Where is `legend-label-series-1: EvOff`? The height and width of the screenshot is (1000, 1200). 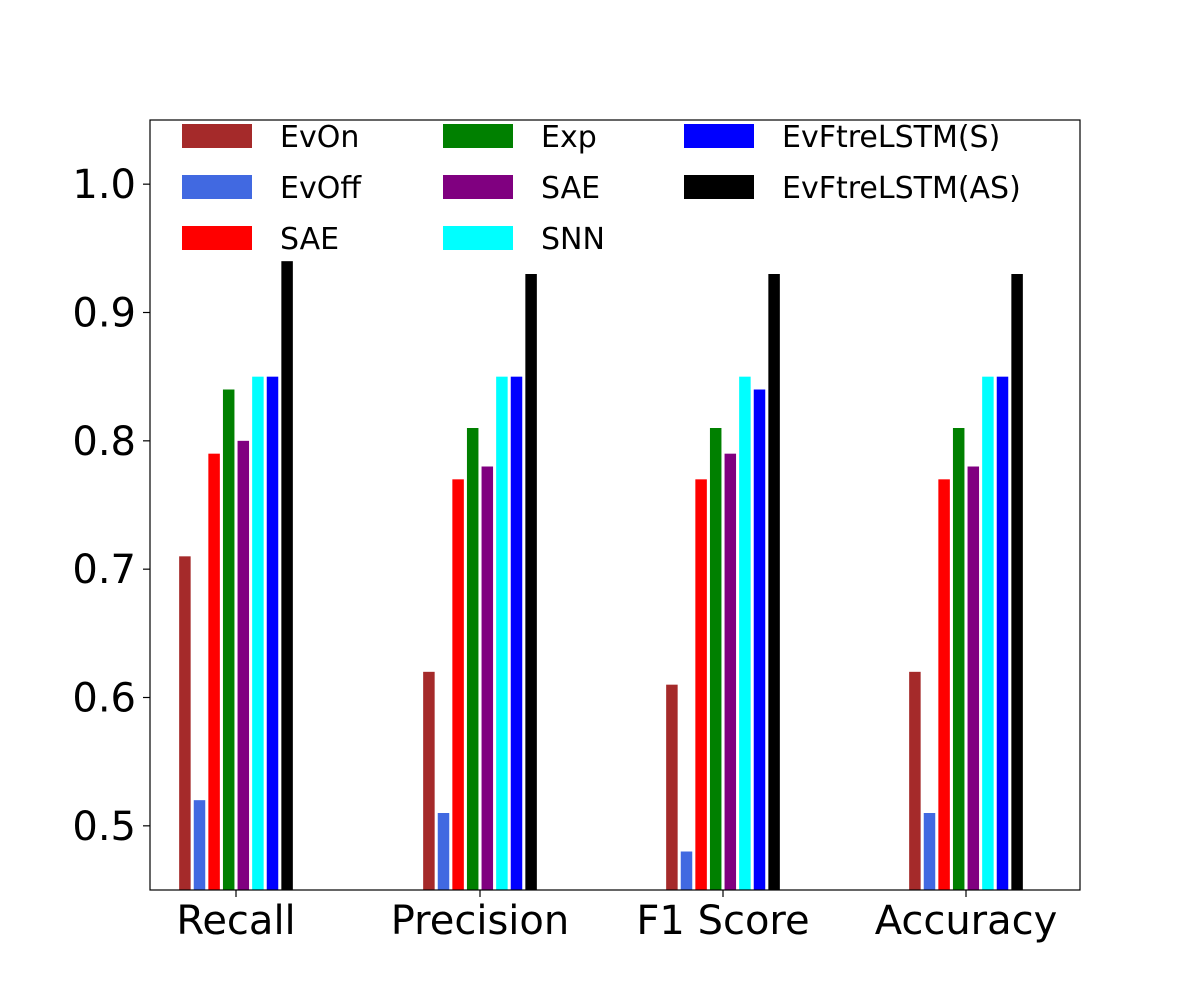 legend-label-series-1: EvOff is located at coordinates (321, 188).